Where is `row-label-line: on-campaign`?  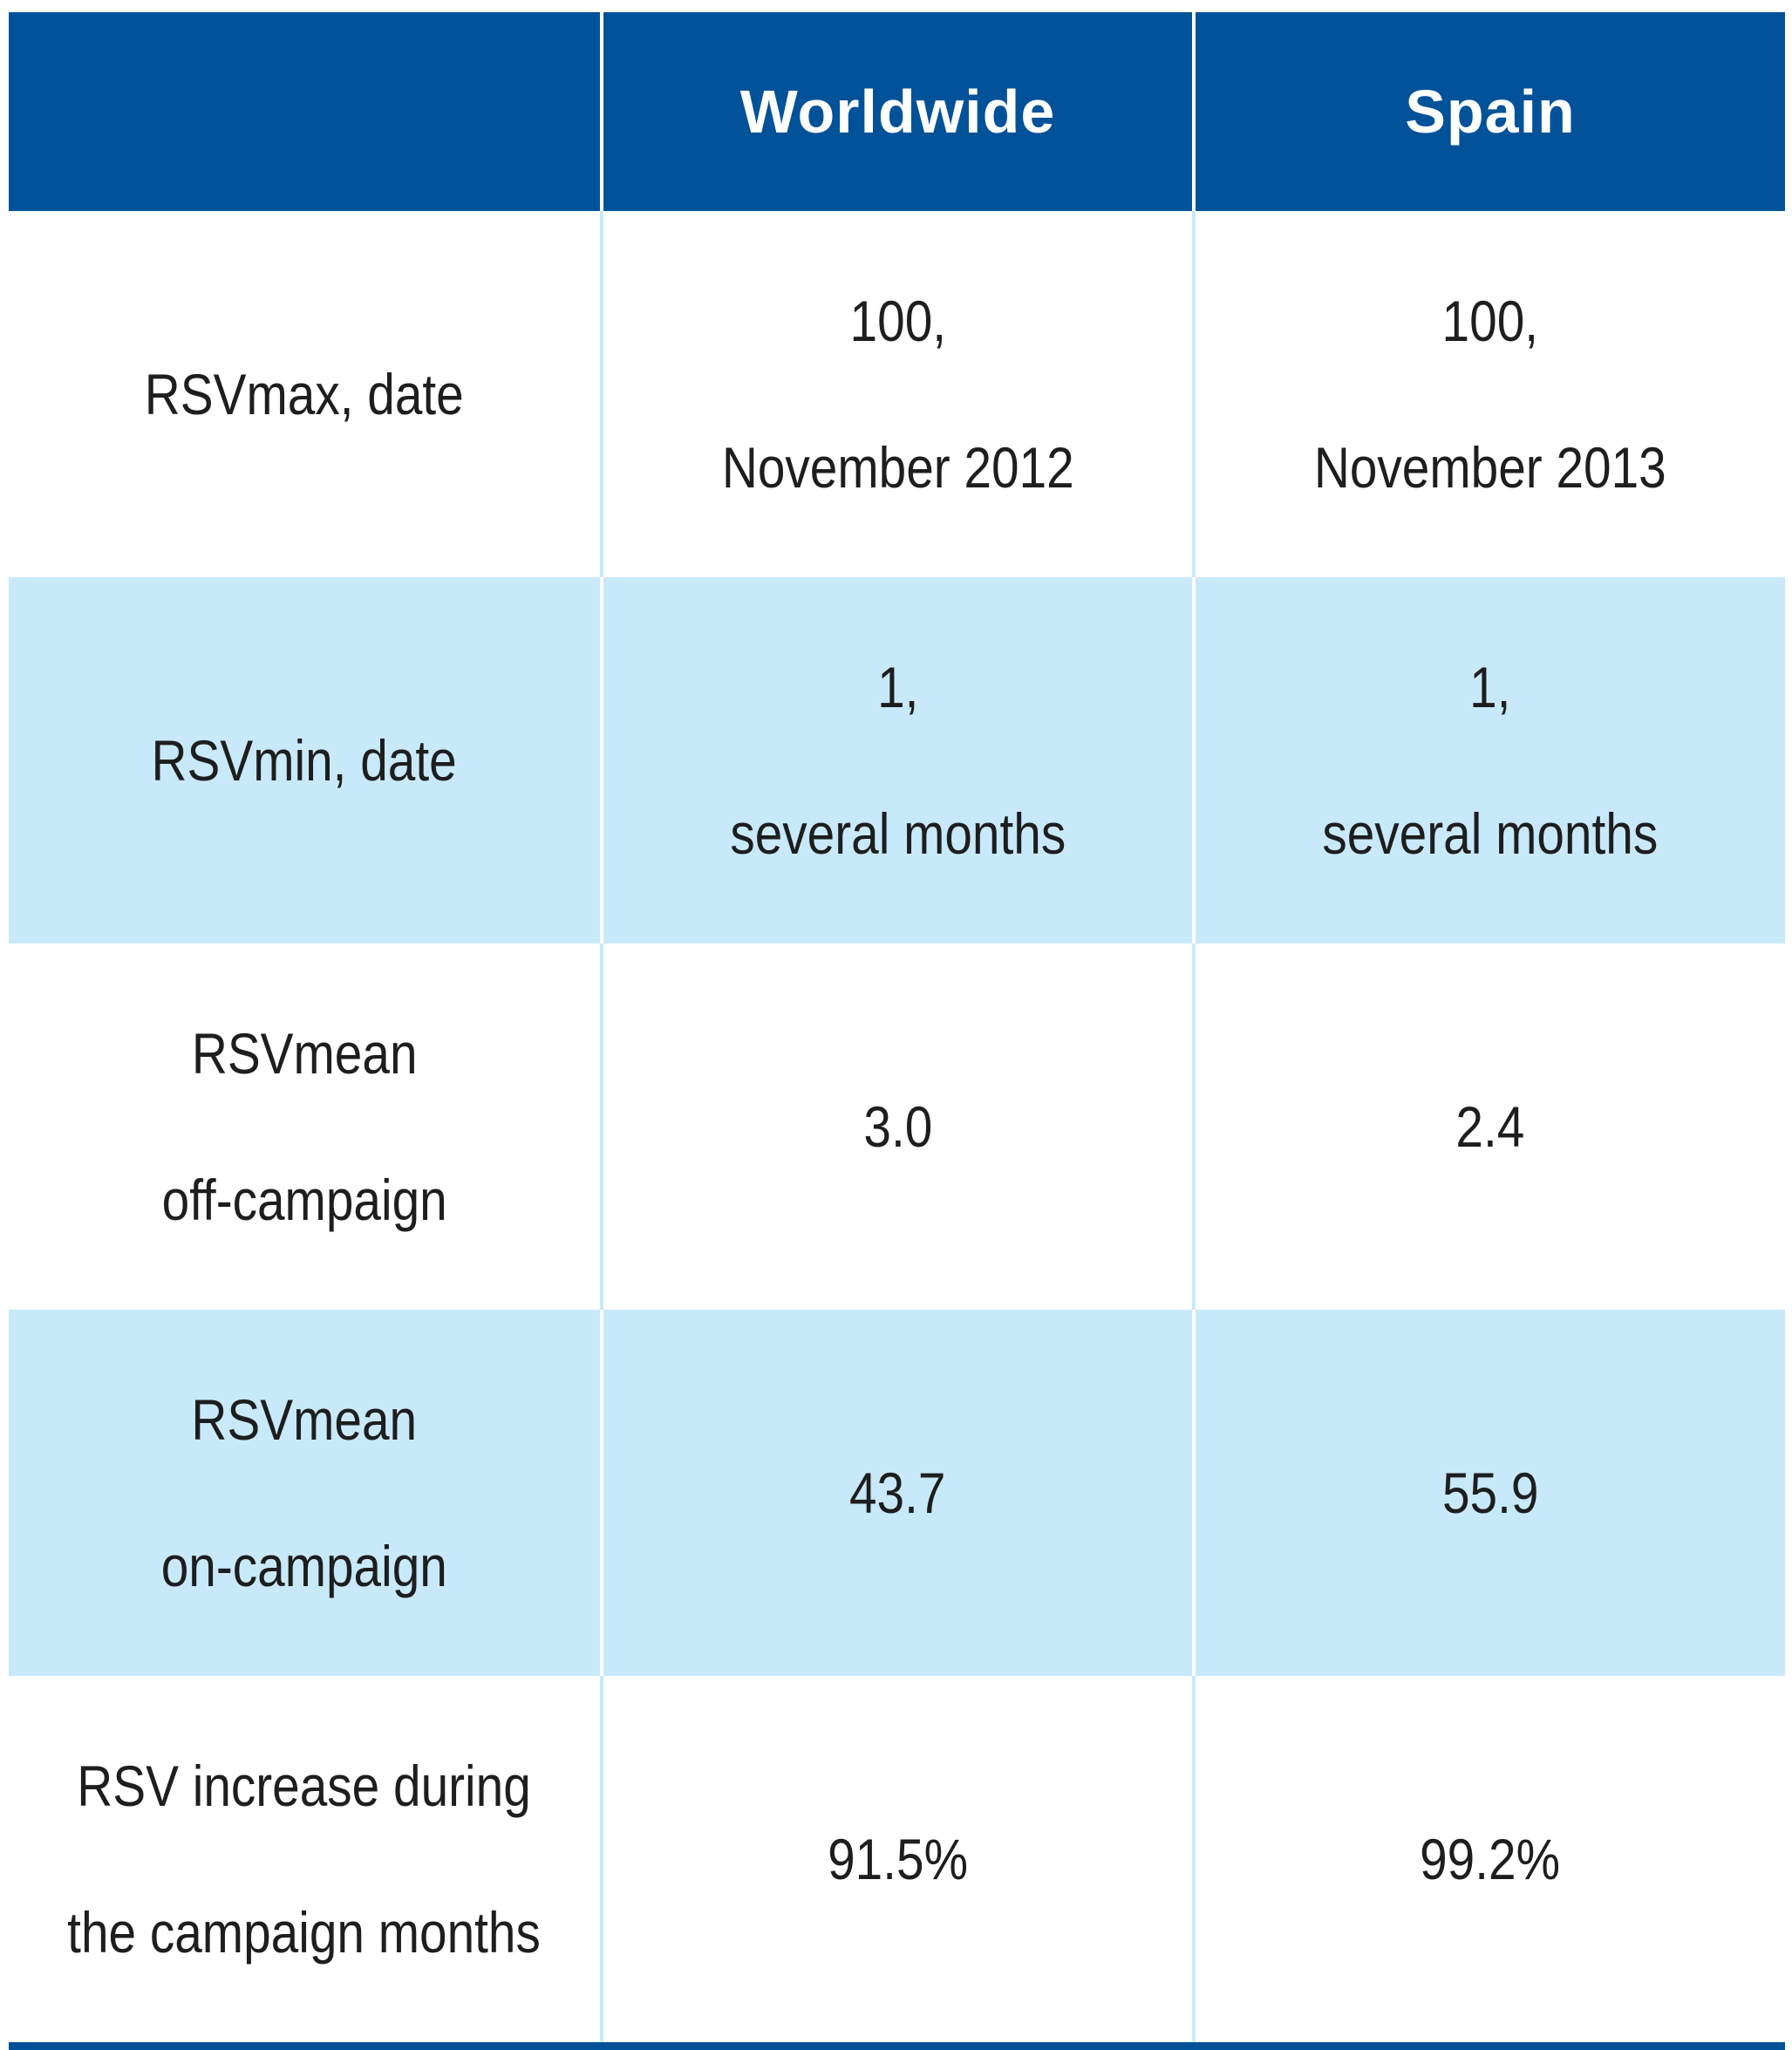 row-label-line: on-campaign is located at coordinates (304, 1566).